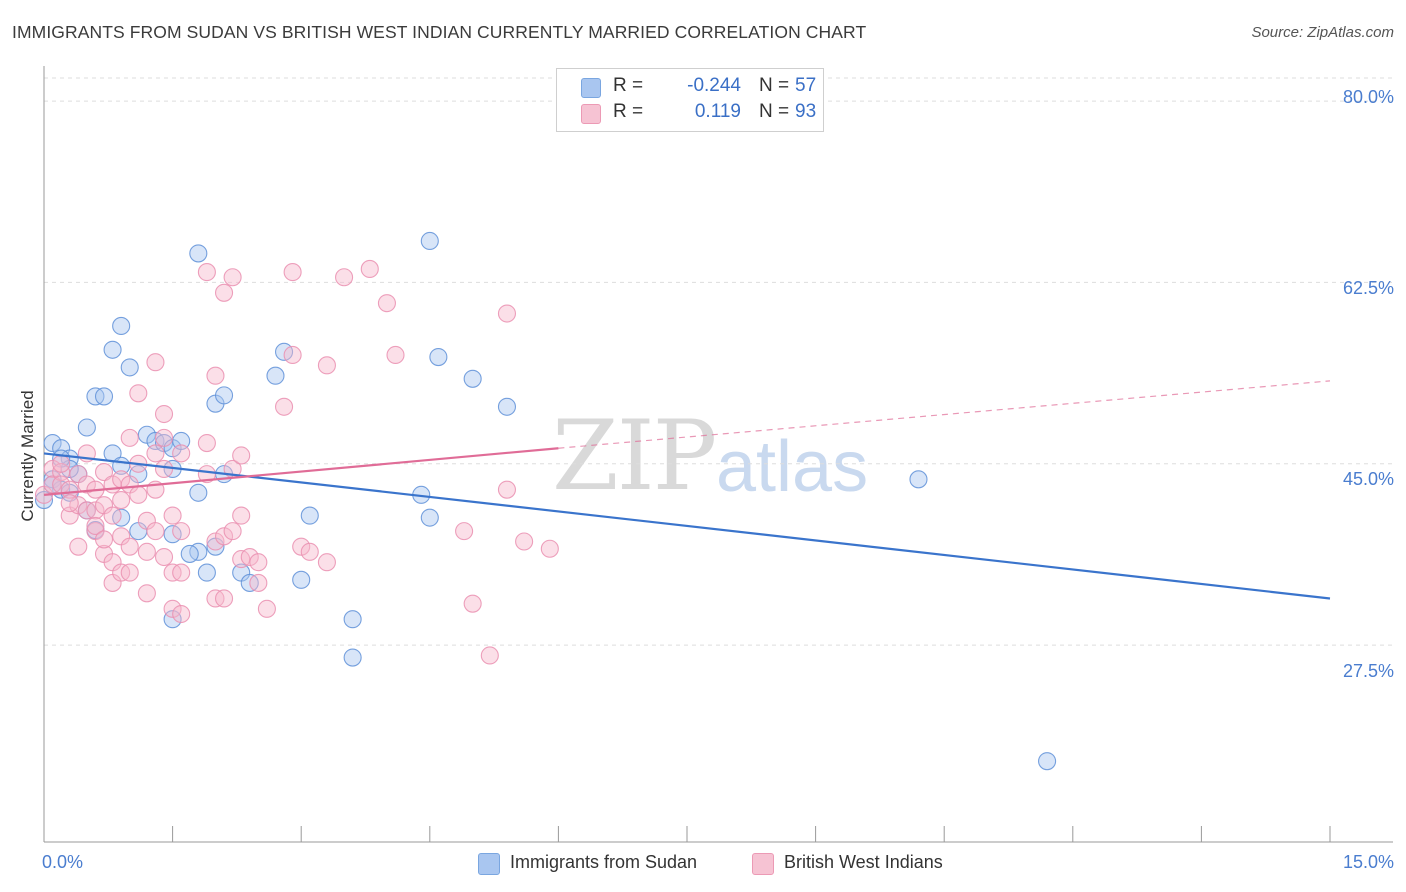 This screenshot has height=892, width=1406. What do you see at coordinates (806, 85) in the screenshot?
I see `n-value: 57` at bounding box center [806, 85].